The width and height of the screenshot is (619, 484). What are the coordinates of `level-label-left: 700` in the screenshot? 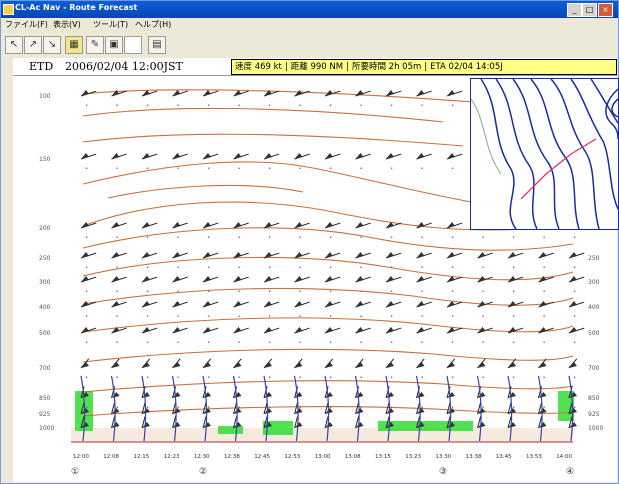 It's located at (45, 368).